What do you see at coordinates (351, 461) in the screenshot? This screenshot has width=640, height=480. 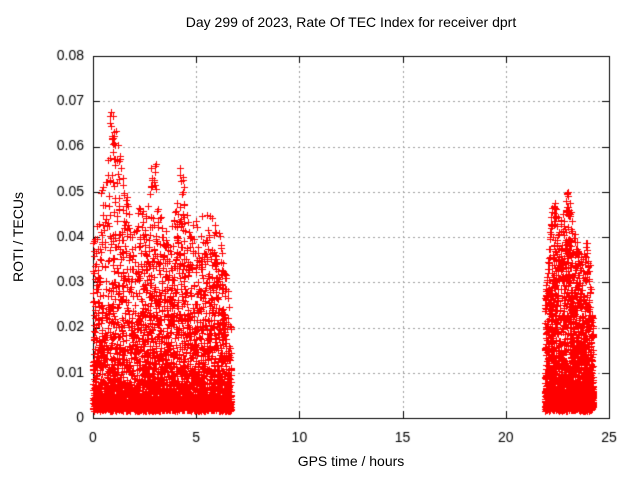 I see `x-axis-label: GPS time / hours` at bounding box center [351, 461].